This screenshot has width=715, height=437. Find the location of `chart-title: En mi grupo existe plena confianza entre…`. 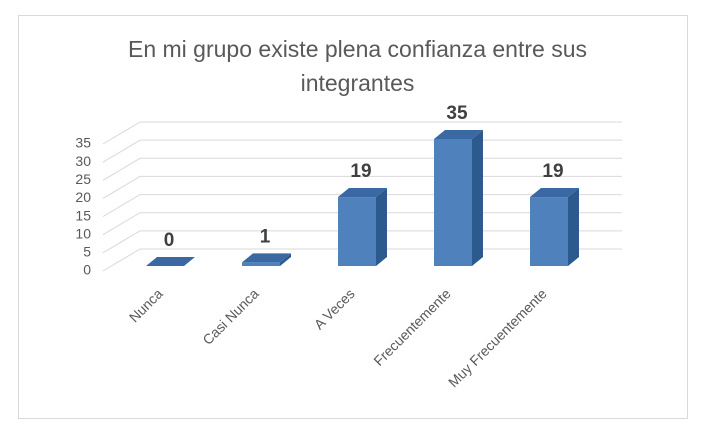

chart-title: En mi grupo existe plena confianza entre… is located at coordinates (357, 66).